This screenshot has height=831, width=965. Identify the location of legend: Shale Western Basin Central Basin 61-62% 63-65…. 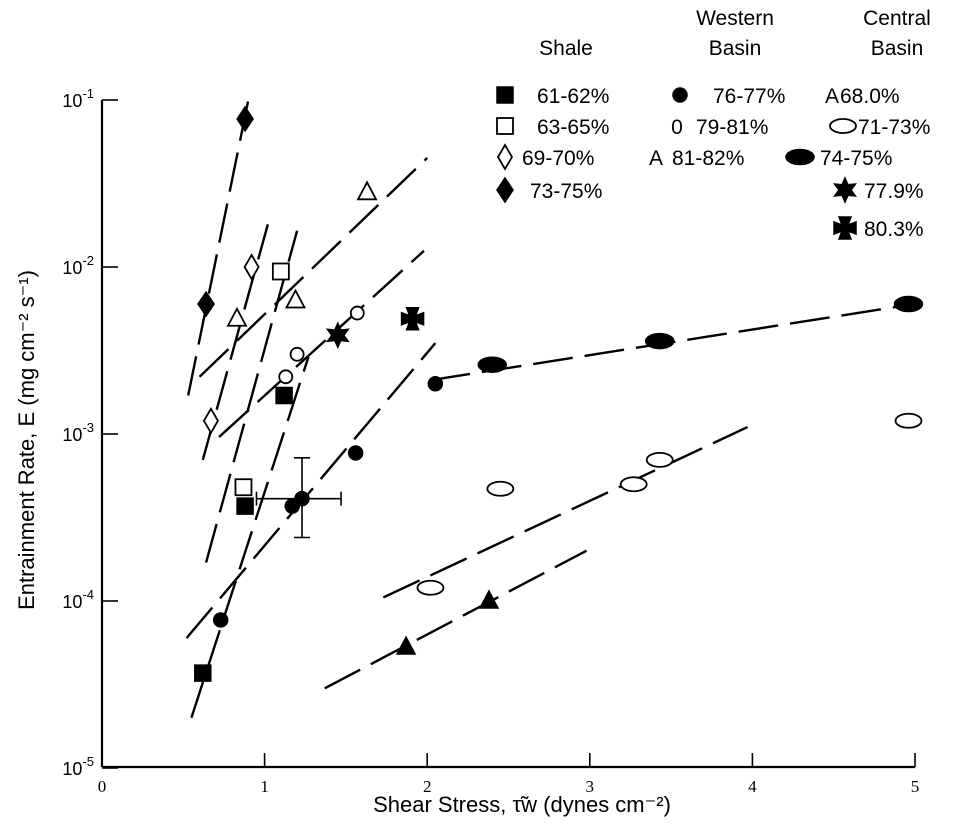
(713, 124).